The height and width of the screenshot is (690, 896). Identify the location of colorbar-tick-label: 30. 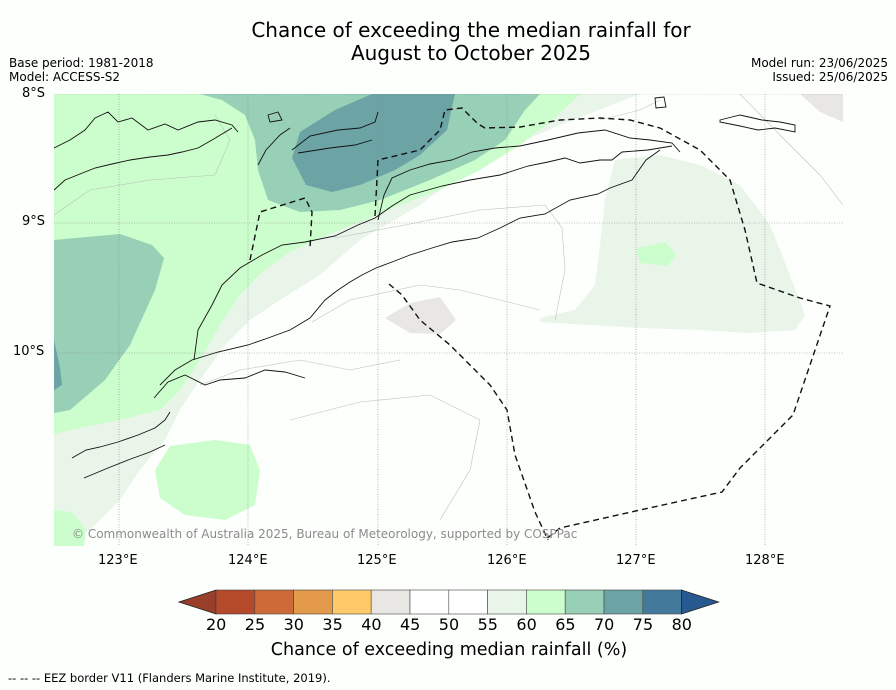
(293, 624).